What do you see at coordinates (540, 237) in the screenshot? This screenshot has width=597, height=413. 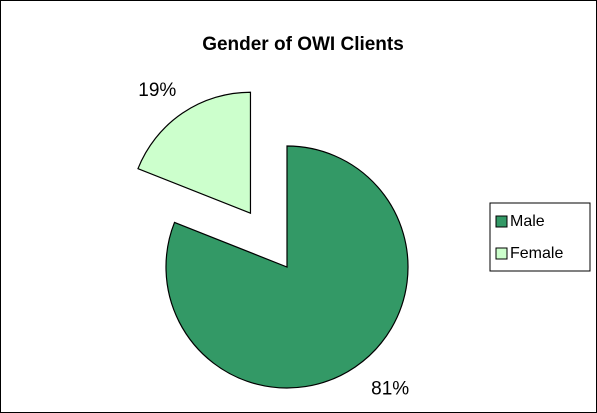 I see `legend-box` at bounding box center [540, 237].